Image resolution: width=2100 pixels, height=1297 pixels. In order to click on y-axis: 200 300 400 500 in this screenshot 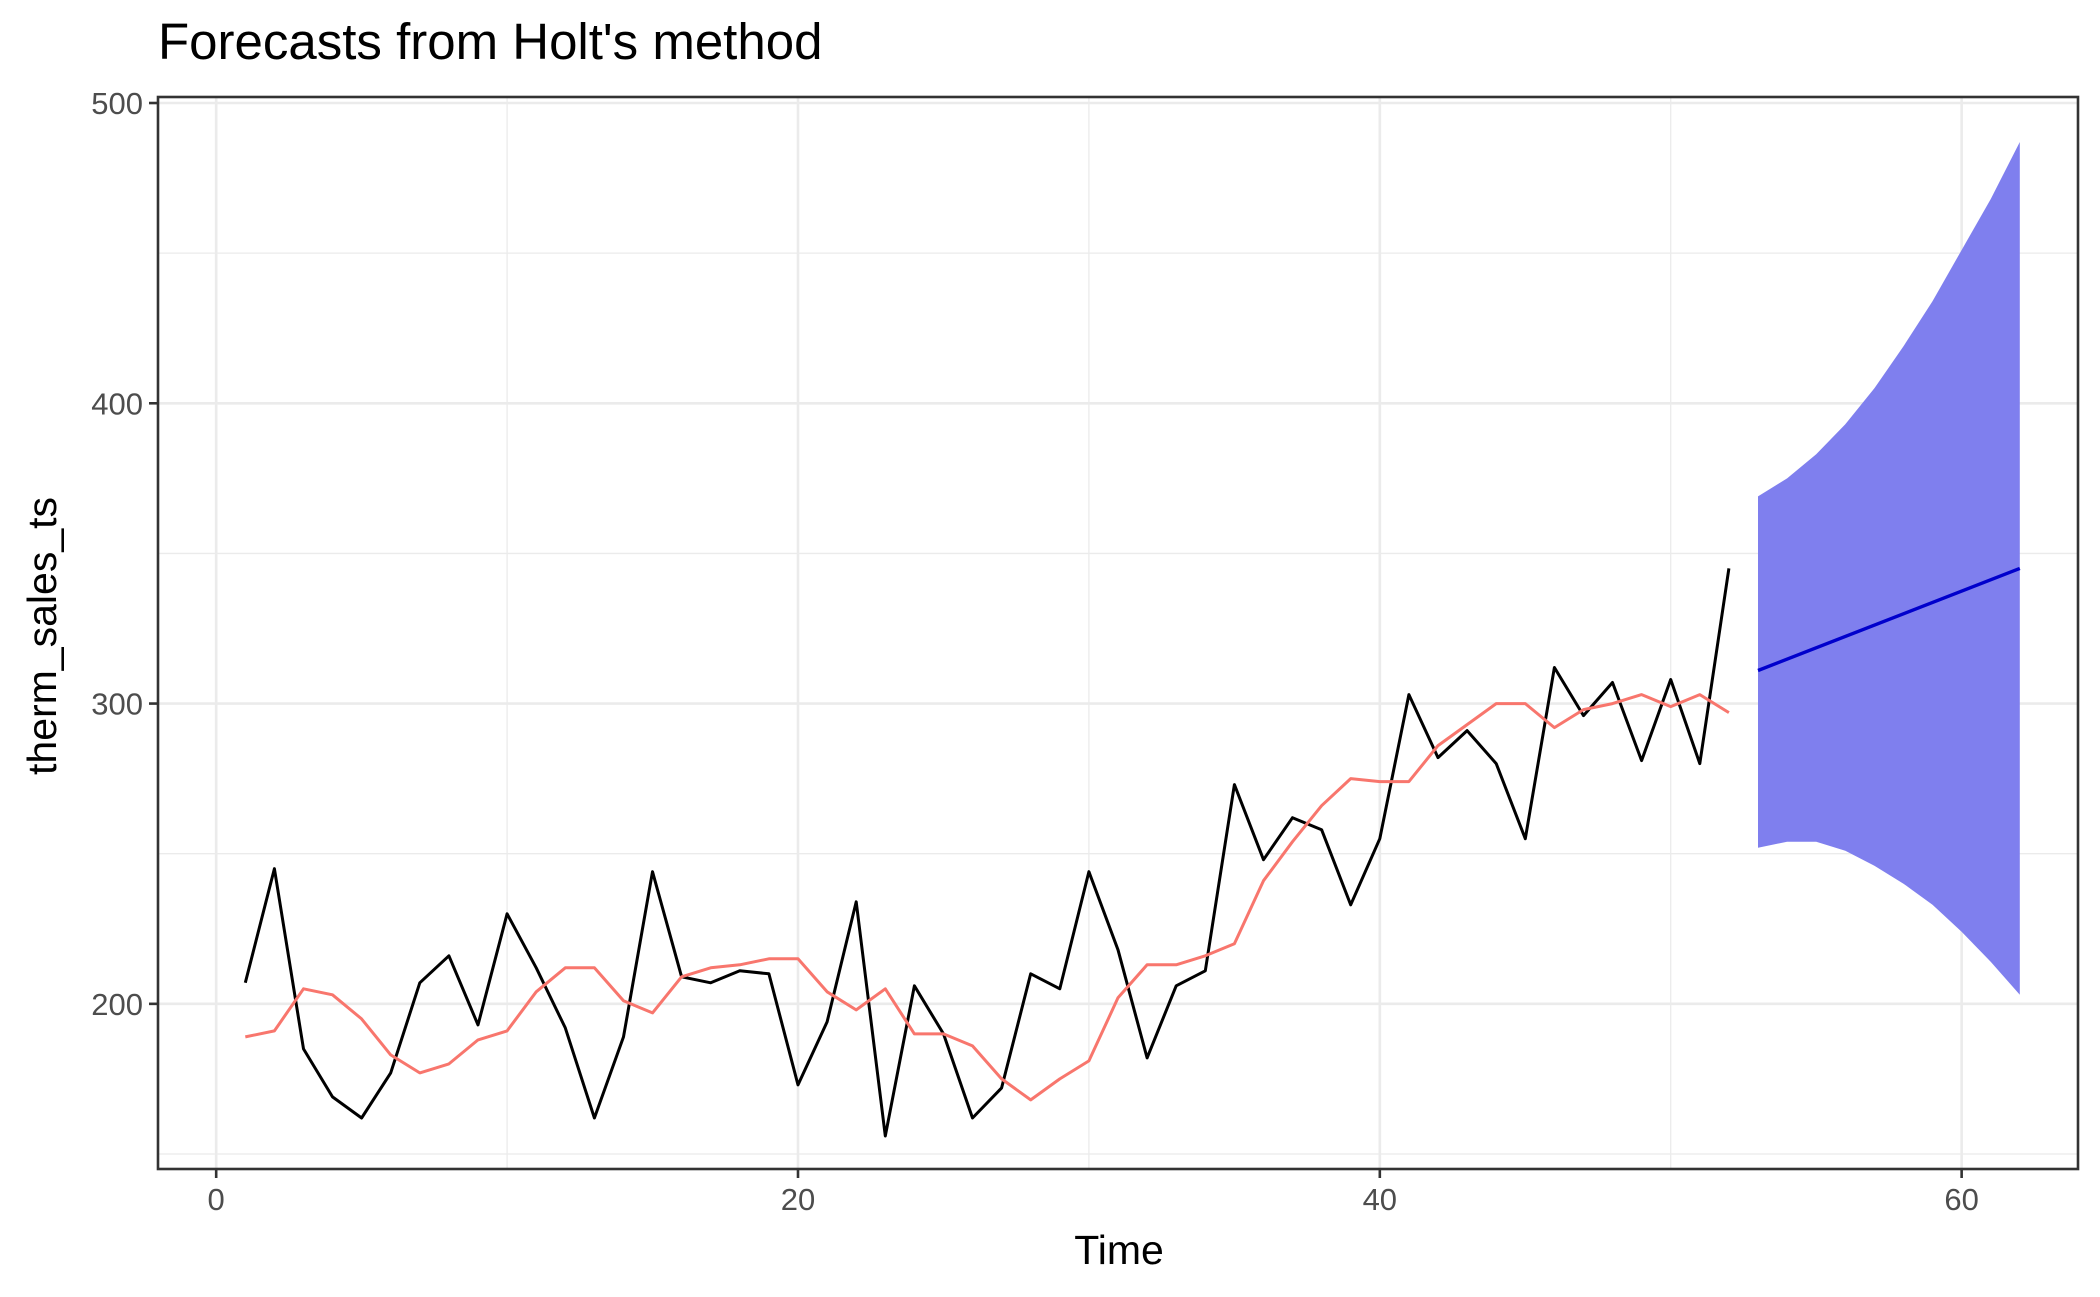, I will do `click(124, 554)`.